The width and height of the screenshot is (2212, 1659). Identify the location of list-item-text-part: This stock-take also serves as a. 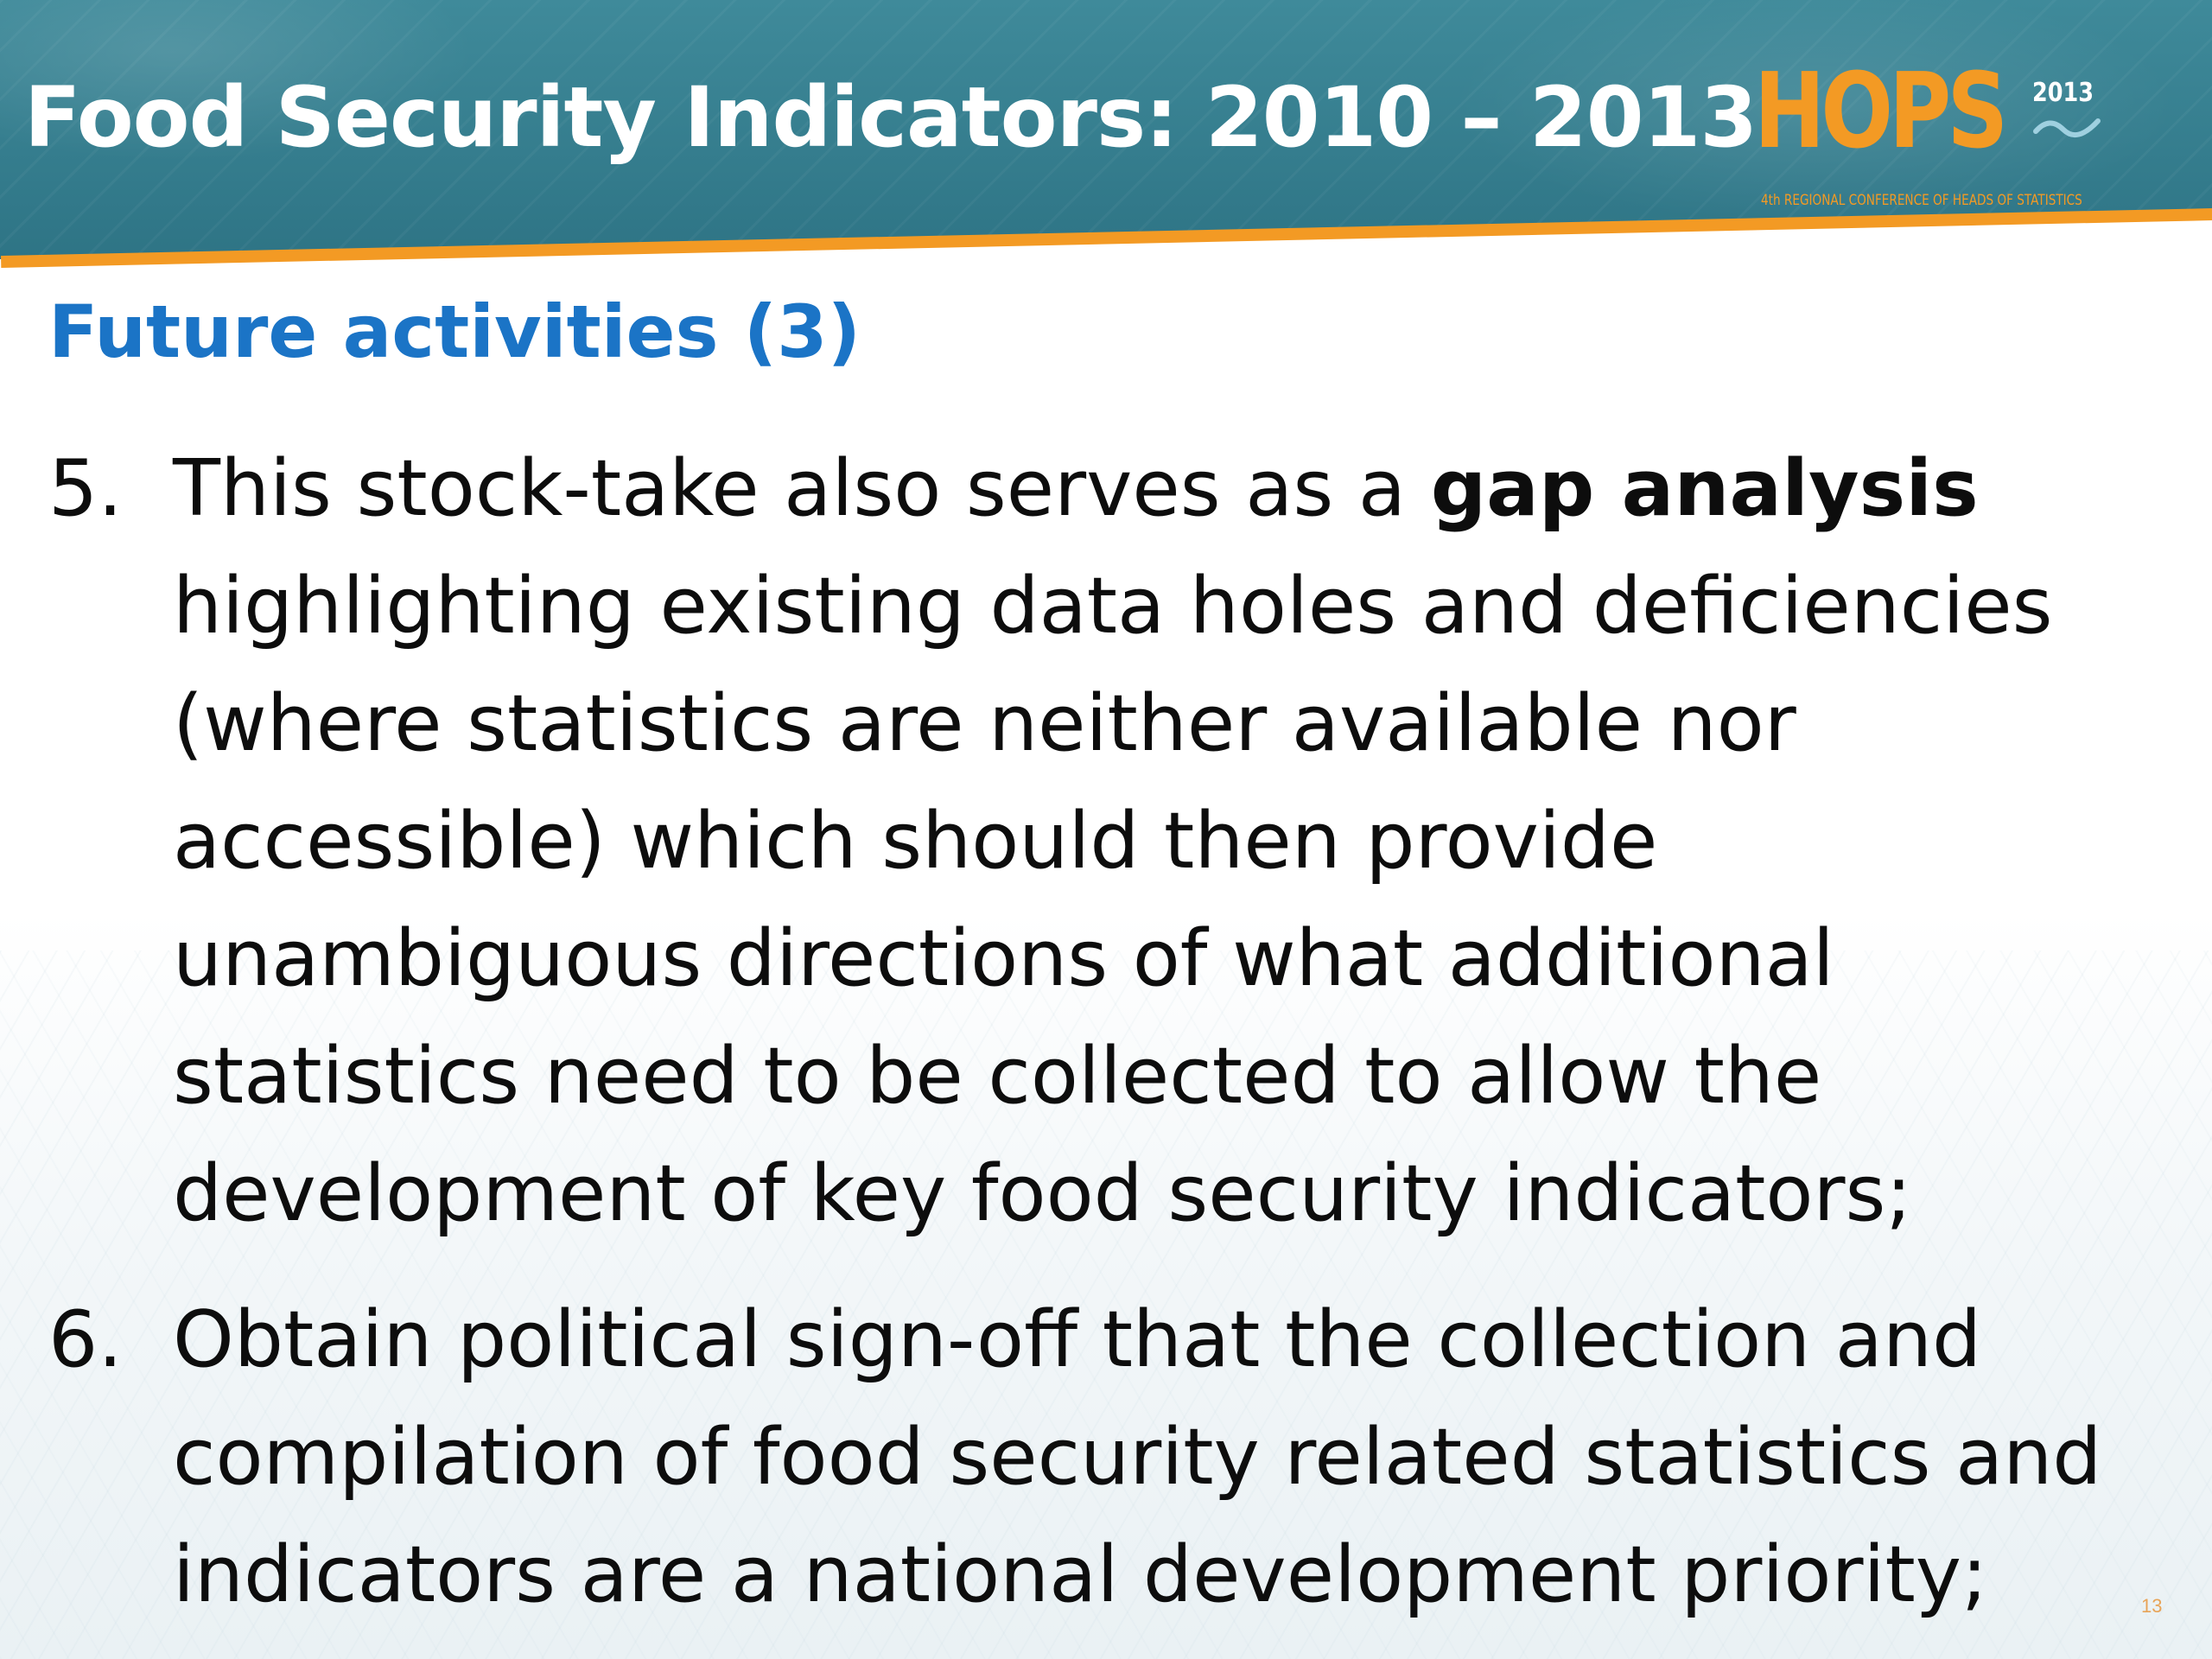
(802, 488).